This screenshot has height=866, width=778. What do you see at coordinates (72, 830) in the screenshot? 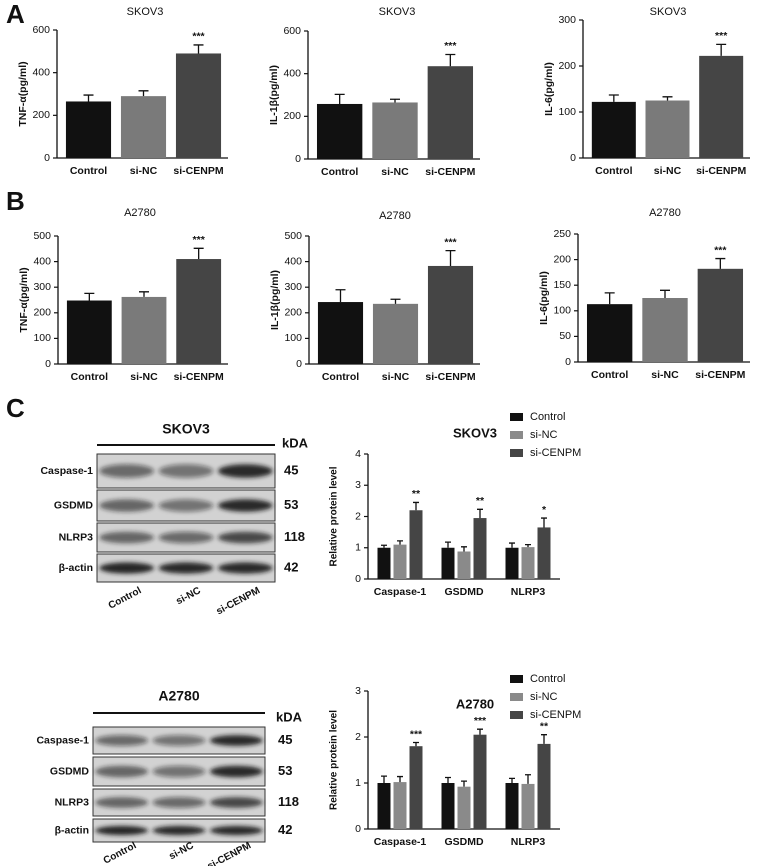
I see `blot-row-label: β-actin` at bounding box center [72, 830].